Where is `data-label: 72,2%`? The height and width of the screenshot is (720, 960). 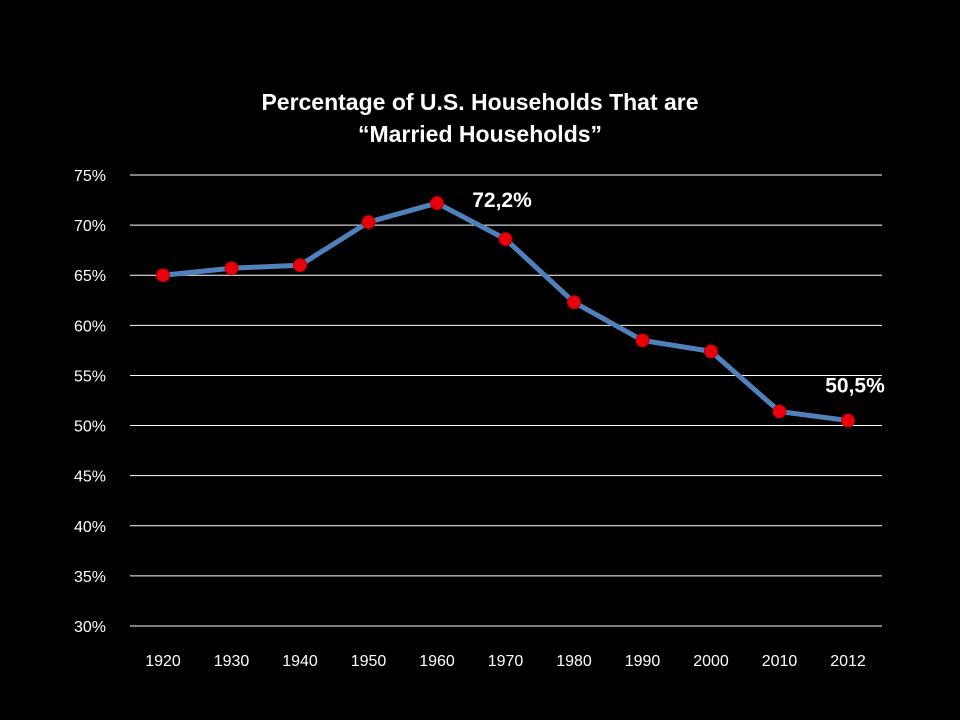 data-label: 72,2% is located at coordinates (502, 200).